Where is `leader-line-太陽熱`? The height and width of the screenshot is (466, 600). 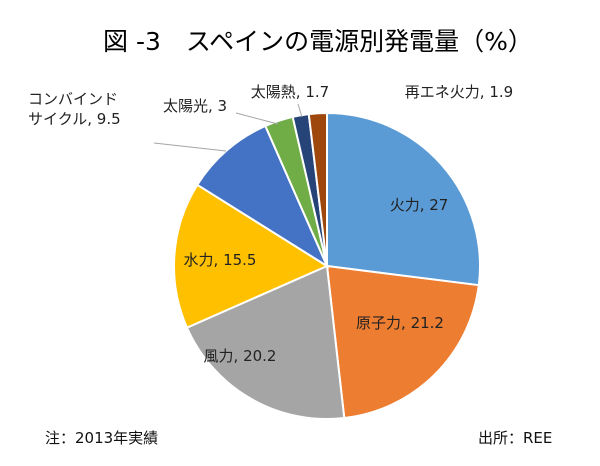 leader-line-太陽熱 is located at coordinates (300, 110).